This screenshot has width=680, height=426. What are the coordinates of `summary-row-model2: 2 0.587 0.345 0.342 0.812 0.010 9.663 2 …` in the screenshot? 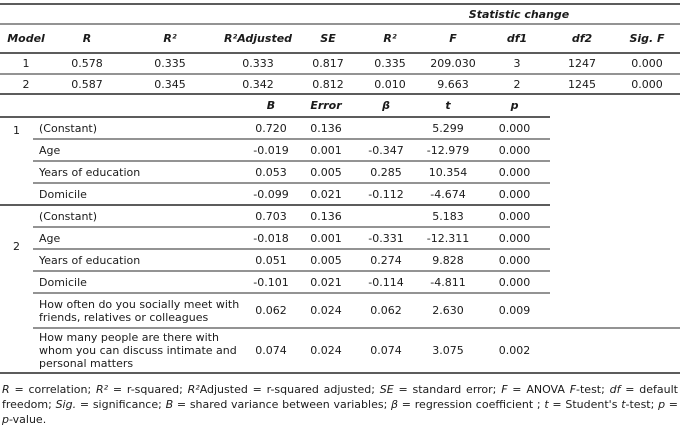 It's located at (340, 84).